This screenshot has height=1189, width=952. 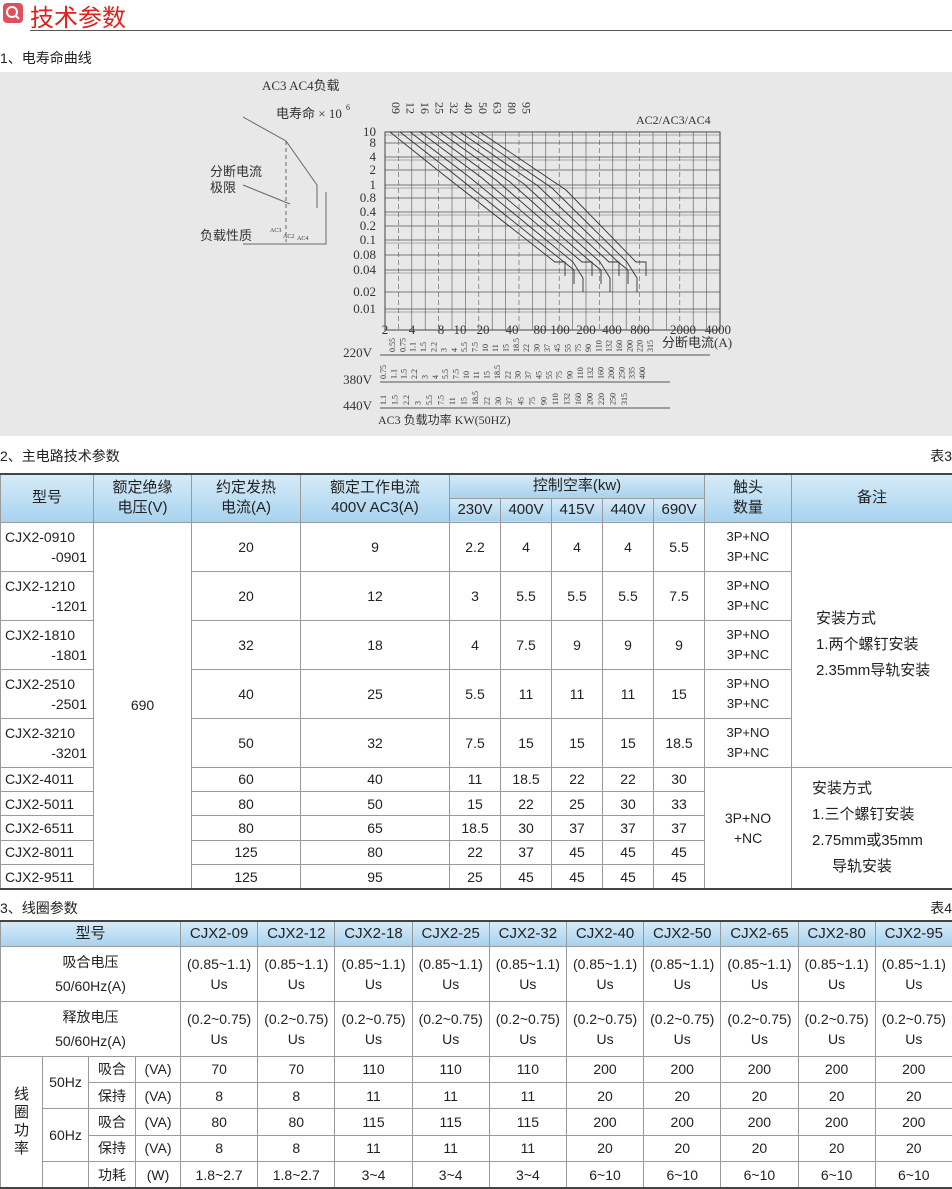 I want to click on power-tick-label: 5.5, so click(x=445, y=374).